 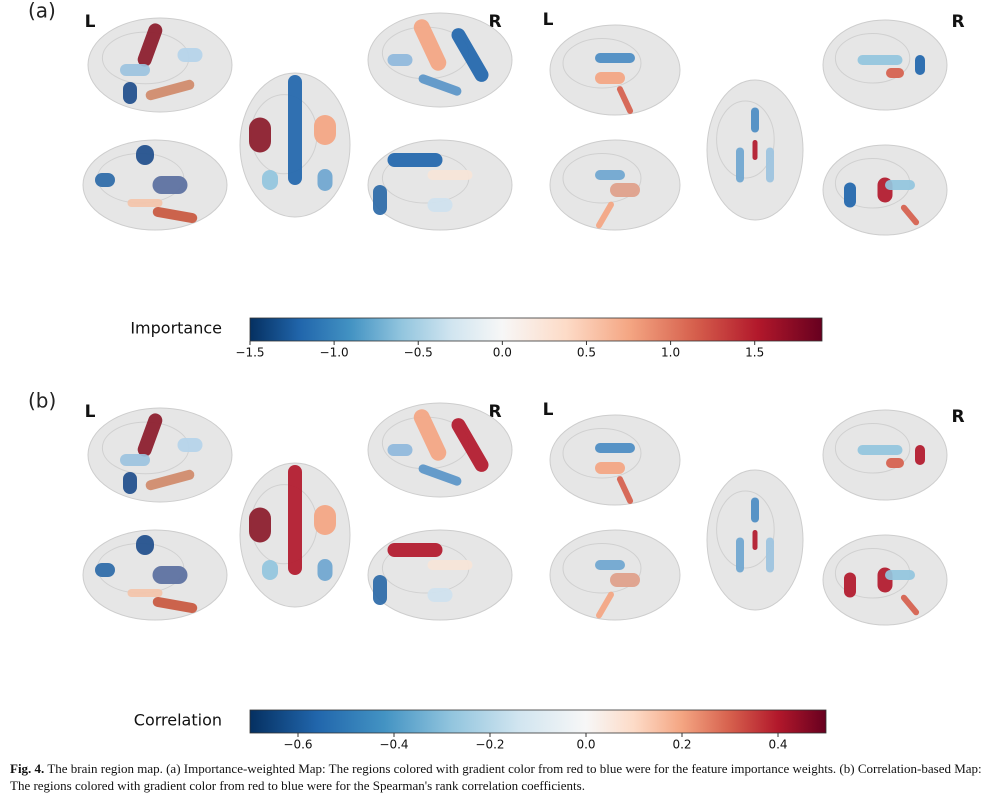 What do you see at coordinates (777, 745) in the screenshot?
I see `tick-label: 0.4` at bounding box center [777, 745].